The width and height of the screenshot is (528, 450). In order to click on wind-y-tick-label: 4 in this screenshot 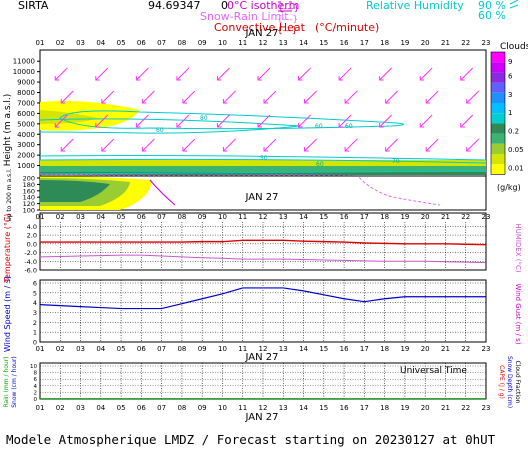, I will do `click(35, 303)`.